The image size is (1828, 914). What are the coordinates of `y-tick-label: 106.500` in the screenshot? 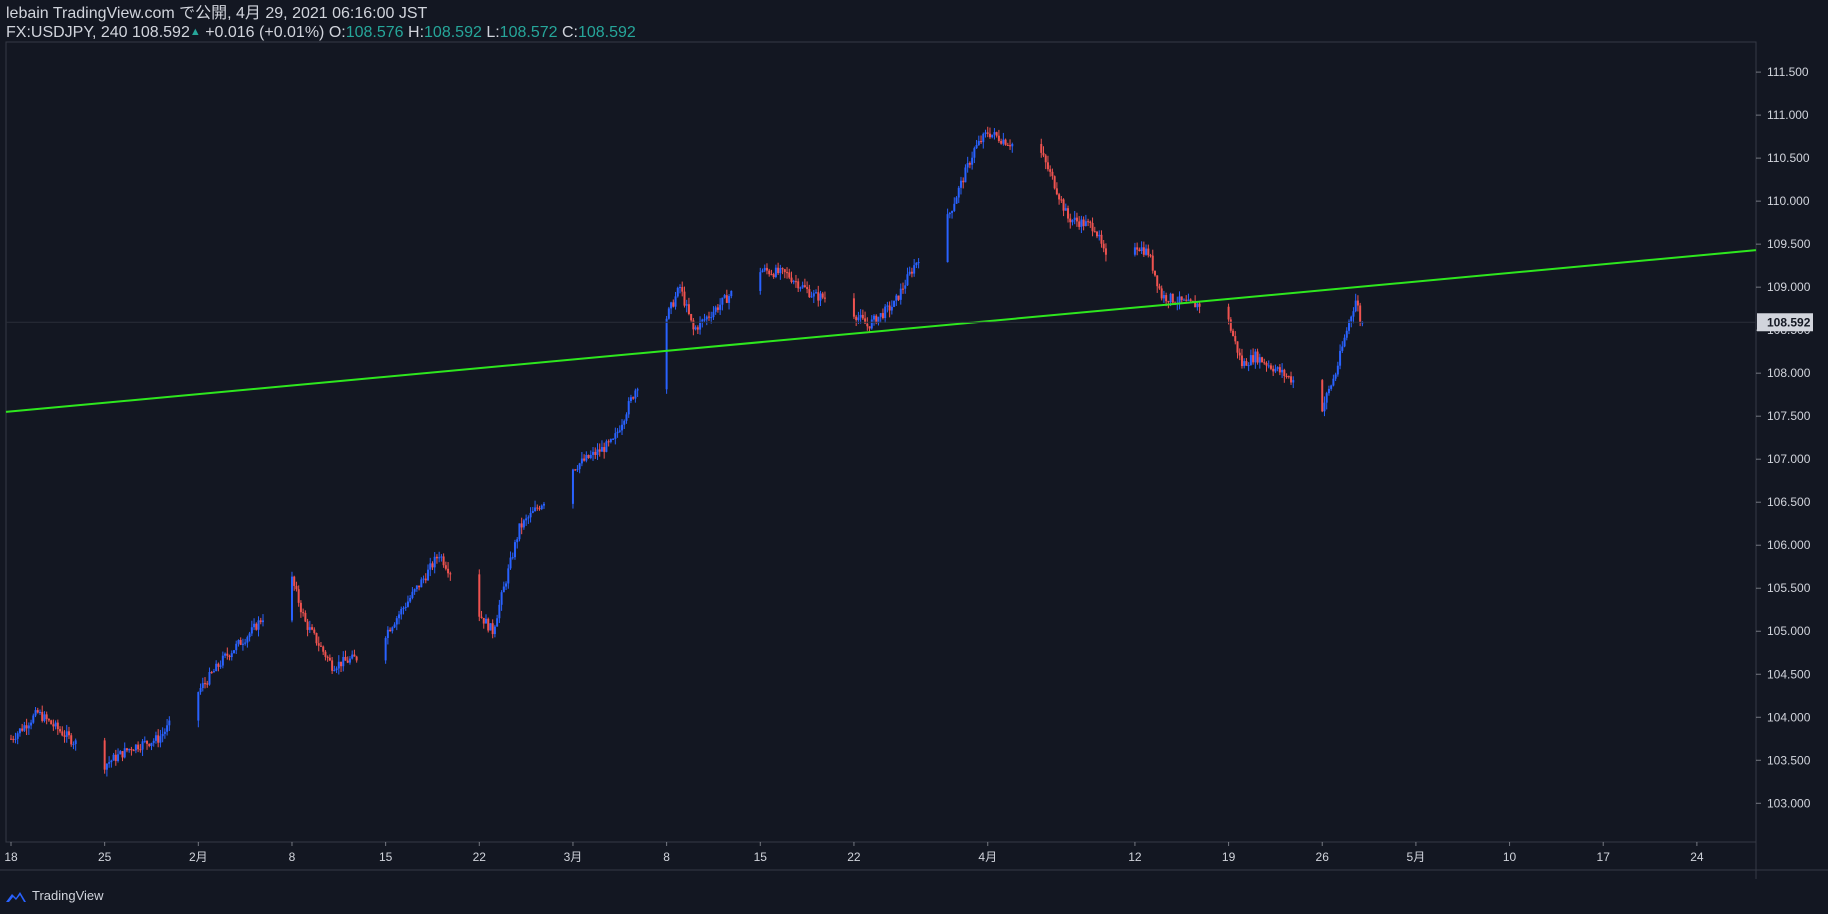 It's located at (1789, 502).